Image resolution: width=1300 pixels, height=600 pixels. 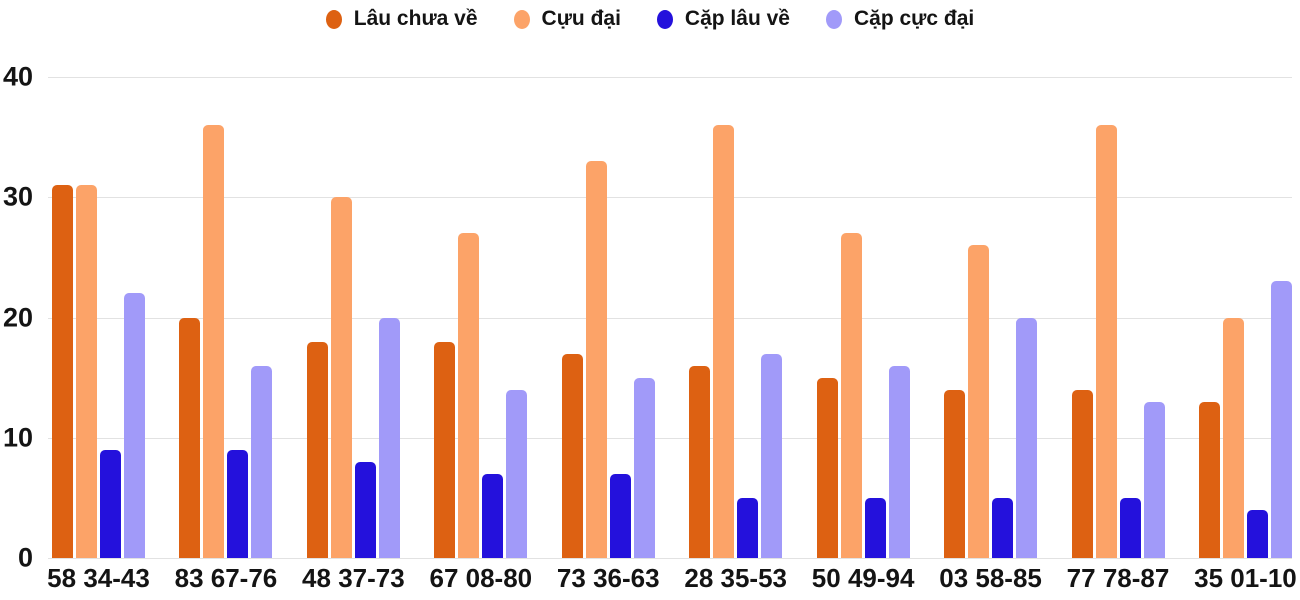 I want to click on x-axis-label: 28 35-53, so click(x=736, y=578).